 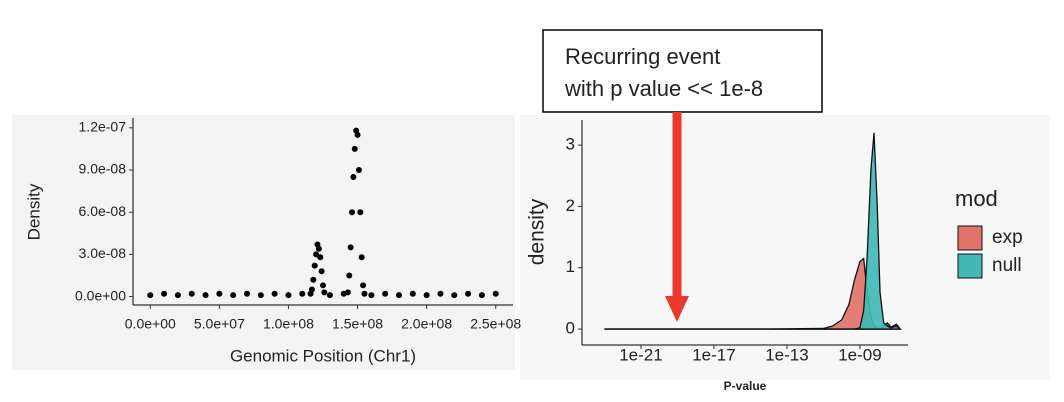 I want to click on legend-title: mod, so click(x=976, y=198).